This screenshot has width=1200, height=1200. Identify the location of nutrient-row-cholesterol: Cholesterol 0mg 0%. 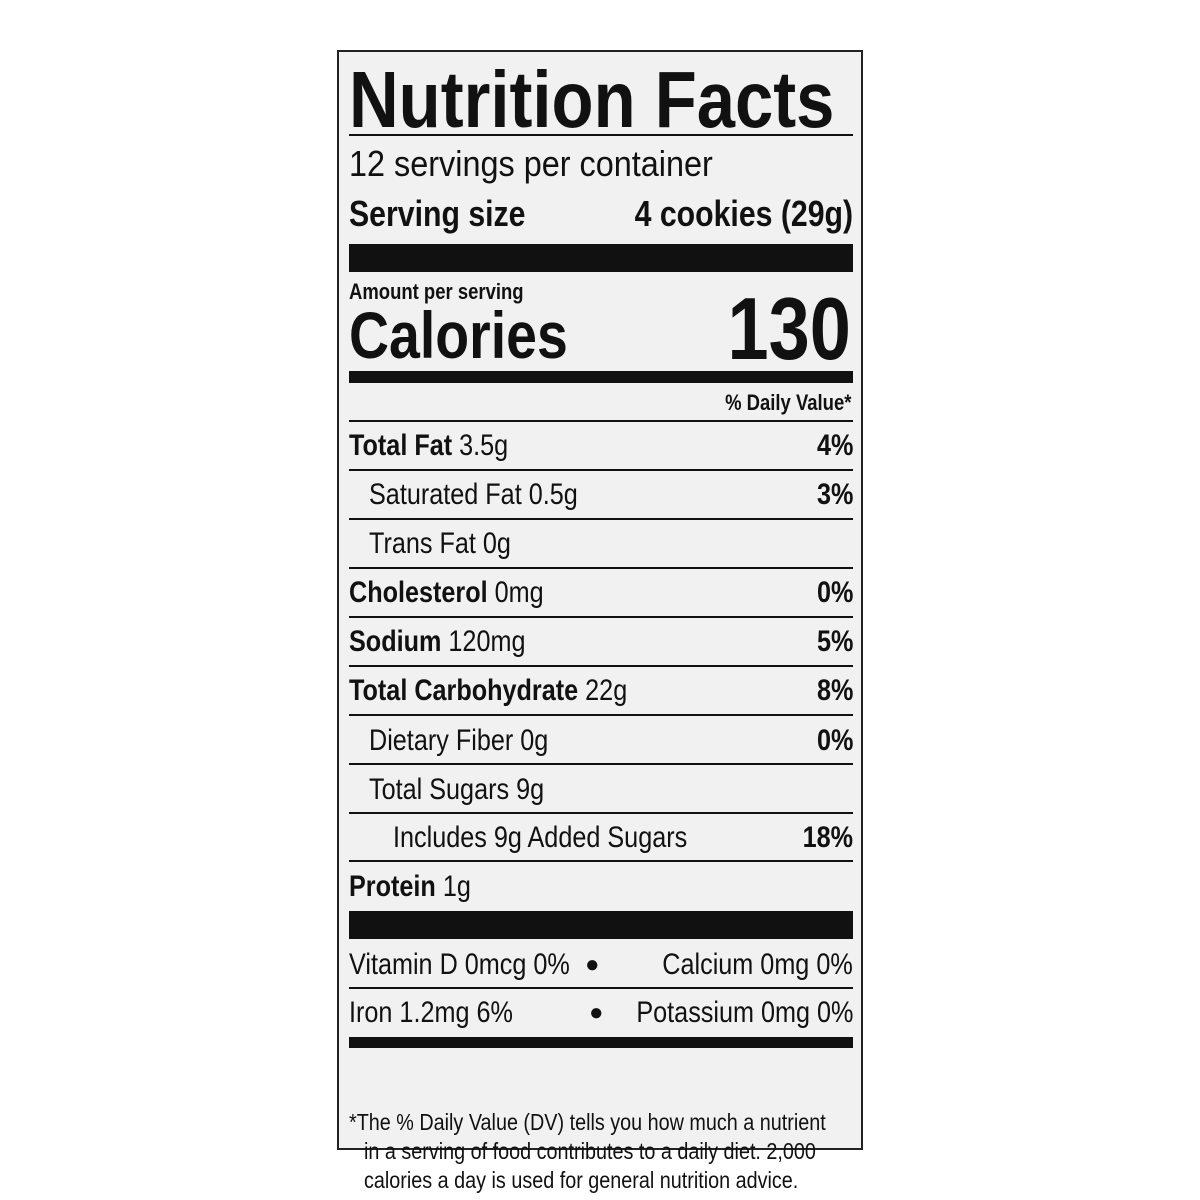
(601, 593).